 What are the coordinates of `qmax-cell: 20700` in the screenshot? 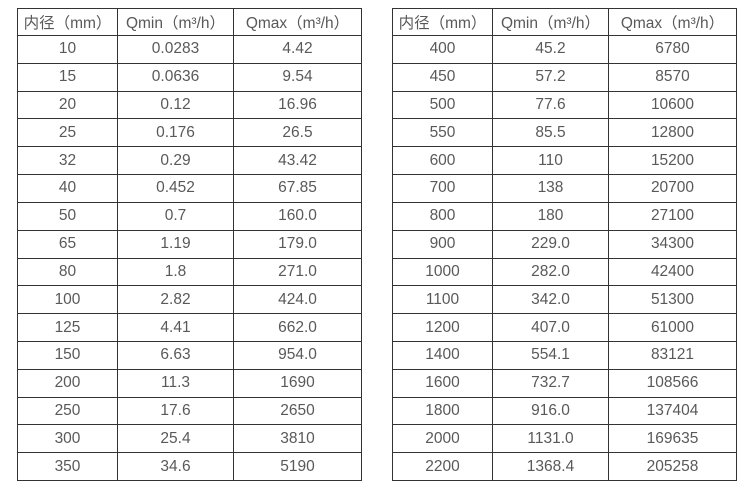 It's located at (672, 188).